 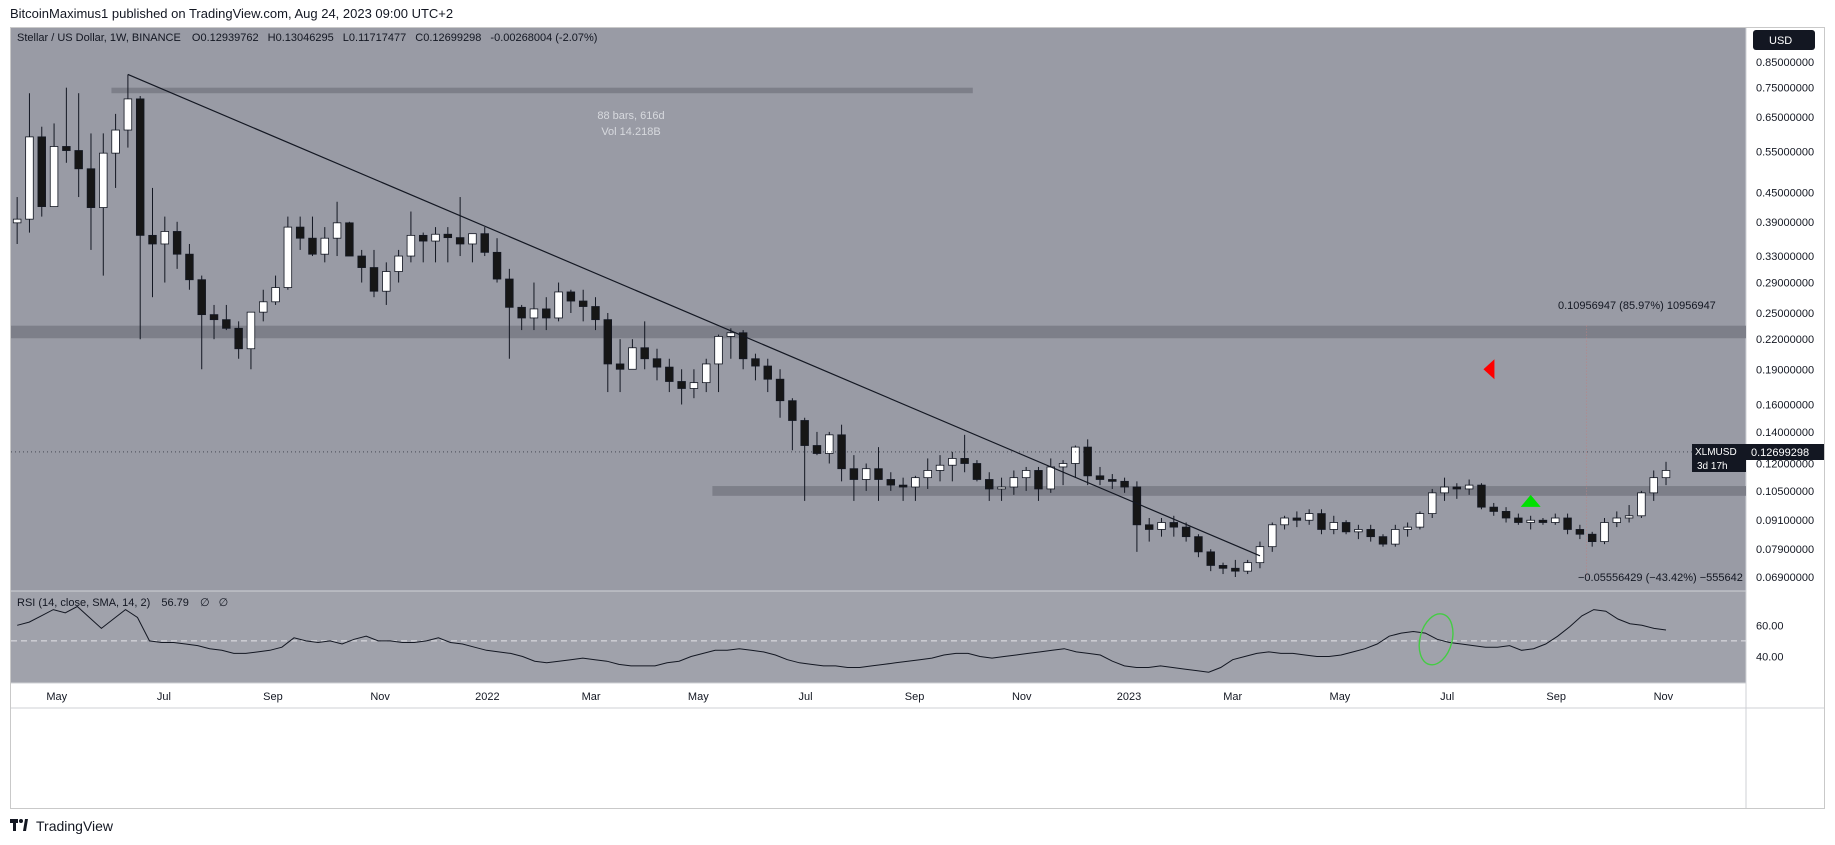 I want to click on time-tick-label: Nov, so click(x=1664, y=697).